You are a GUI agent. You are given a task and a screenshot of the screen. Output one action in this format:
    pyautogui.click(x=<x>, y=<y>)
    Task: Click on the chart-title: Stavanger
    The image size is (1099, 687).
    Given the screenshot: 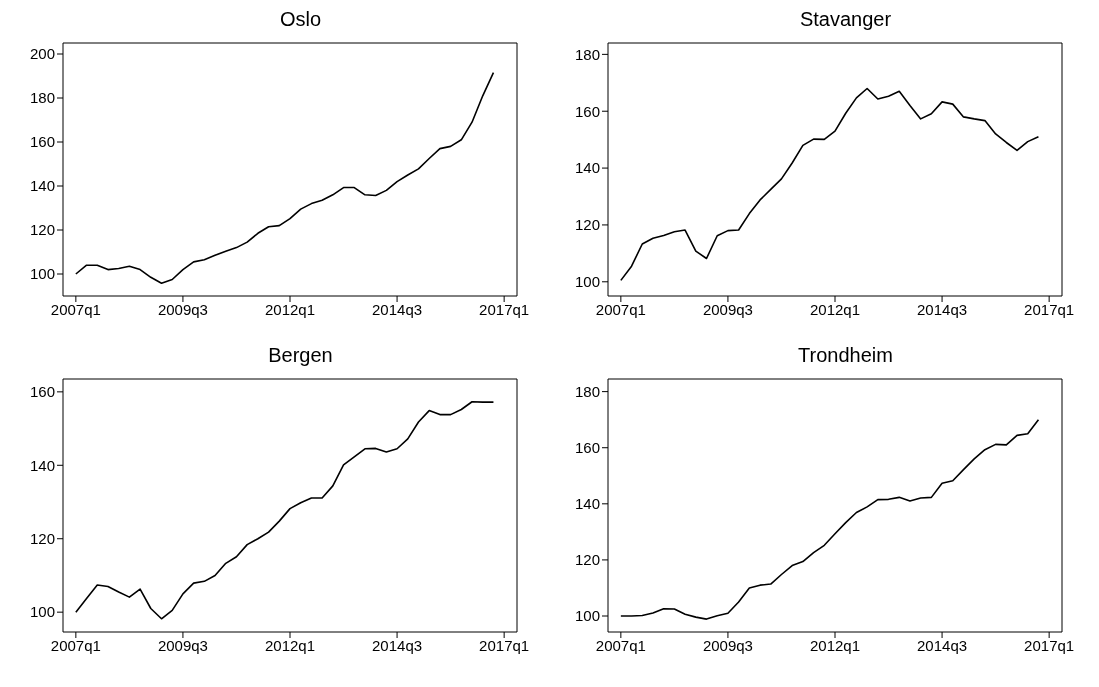 What is the action you would take?
    pyautogui.click(x=845, y=20)
    